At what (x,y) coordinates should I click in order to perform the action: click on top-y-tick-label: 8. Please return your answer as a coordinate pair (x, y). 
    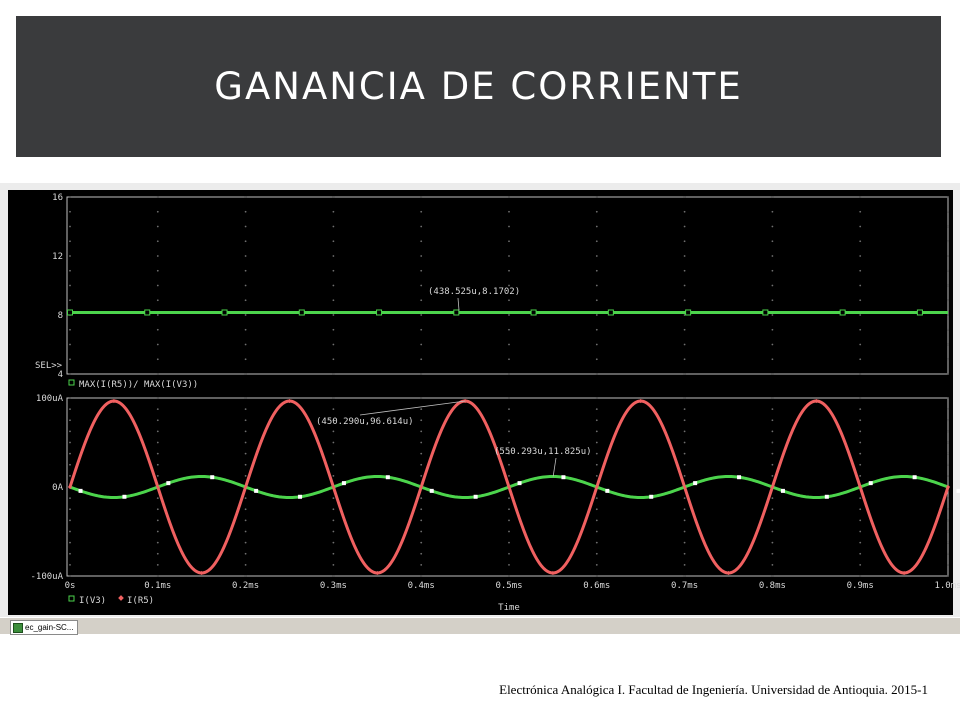
    Looking at the image, I should click on (60, 316).